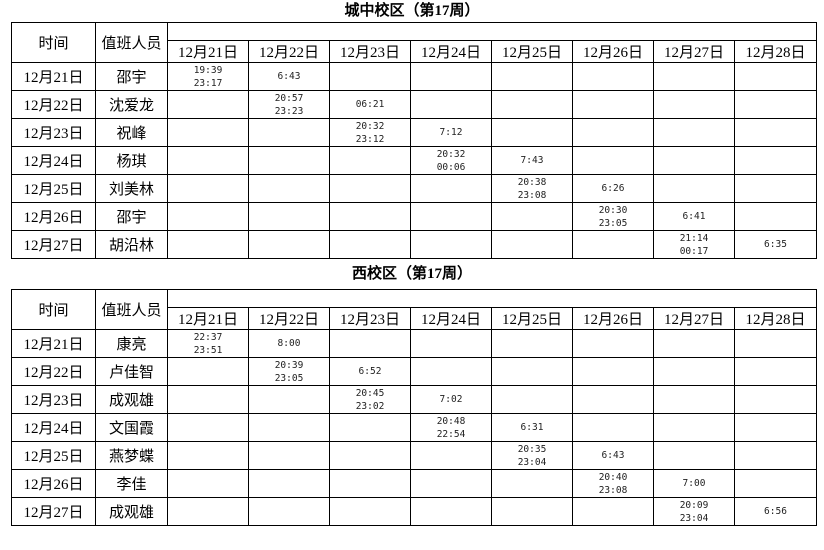 The height and width of the screenshot is (550, 824). I want to click on table-row: 12月26日 邵宇 20:30 23:05 6:41, so click(414, 216).